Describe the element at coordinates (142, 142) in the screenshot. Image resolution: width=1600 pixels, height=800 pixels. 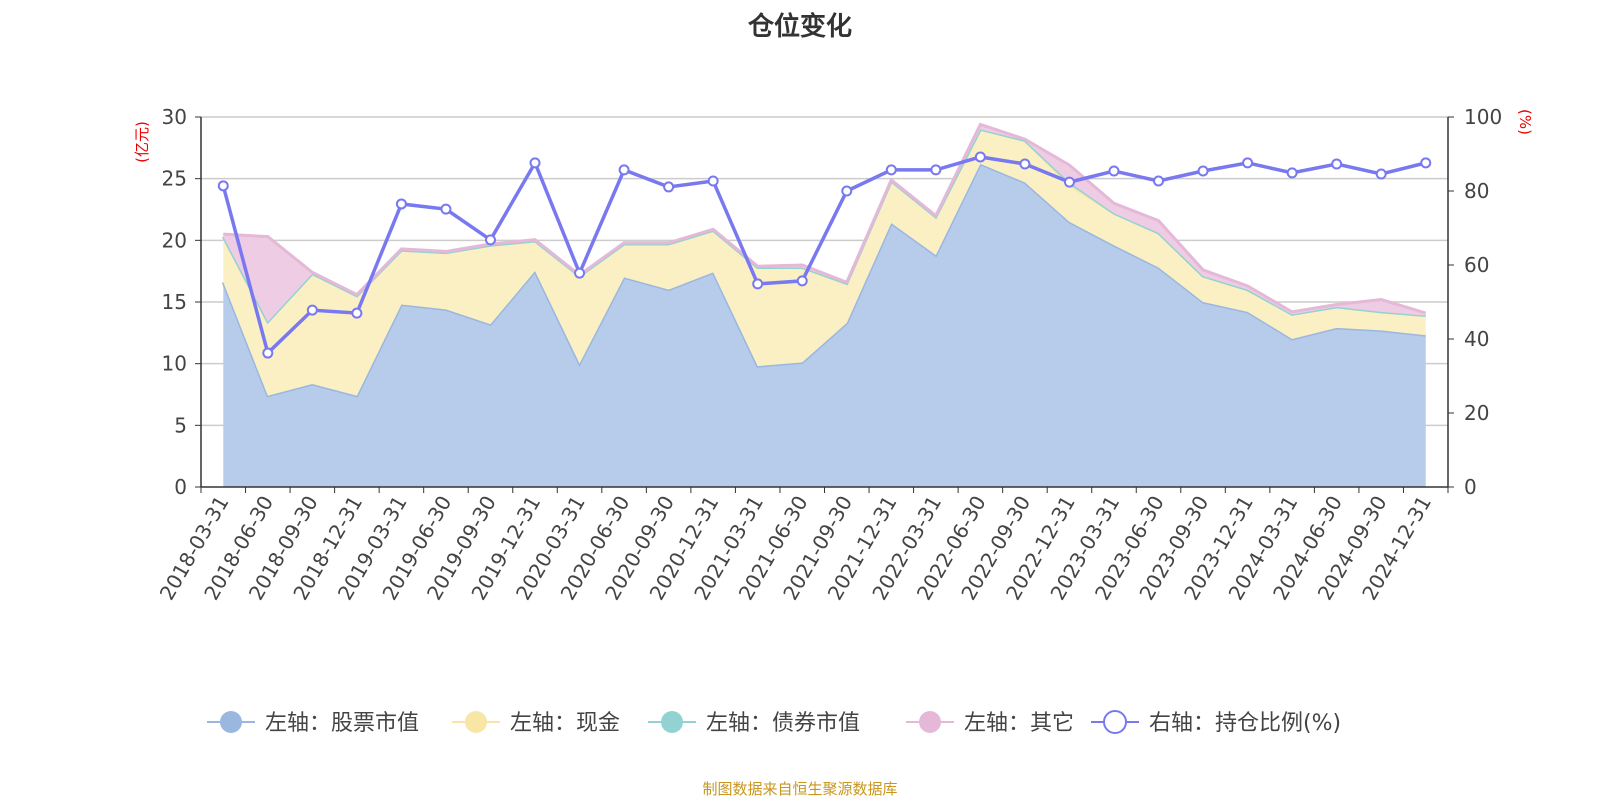
I see `left-axis-unit: (亿元)` at that location.